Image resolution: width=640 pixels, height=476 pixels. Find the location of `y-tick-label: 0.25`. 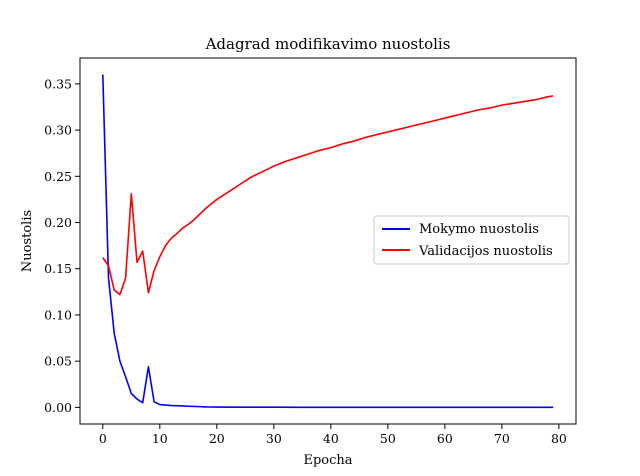

y-tick-label: 0.25 is located at coordinates (58, 176).